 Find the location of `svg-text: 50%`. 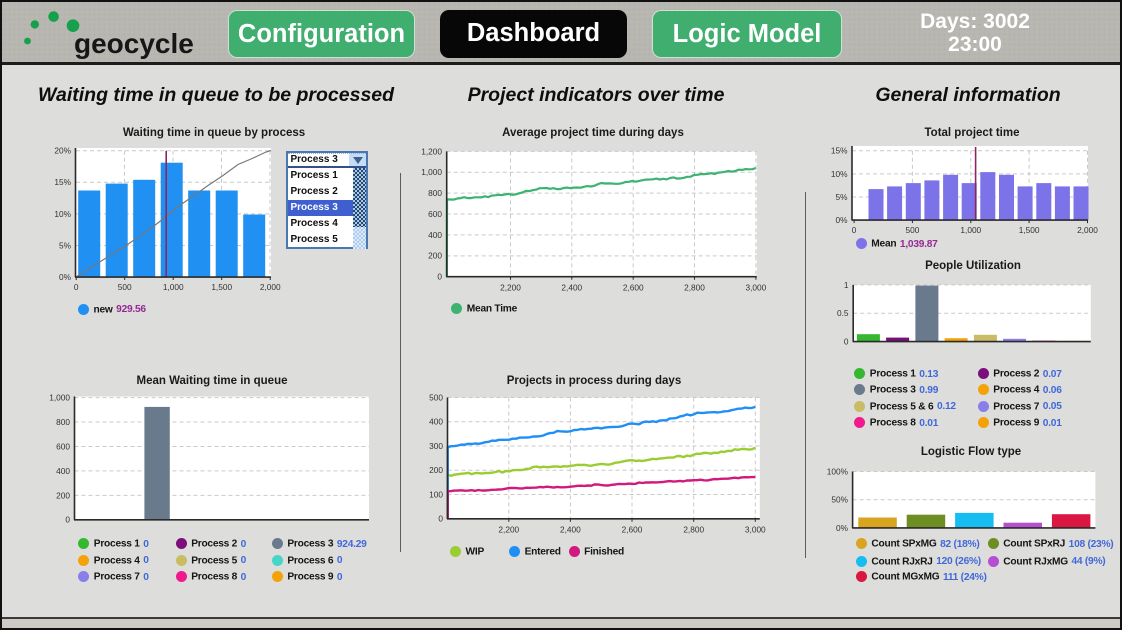

svg-text: 50% is located at coordinates (839, 500).